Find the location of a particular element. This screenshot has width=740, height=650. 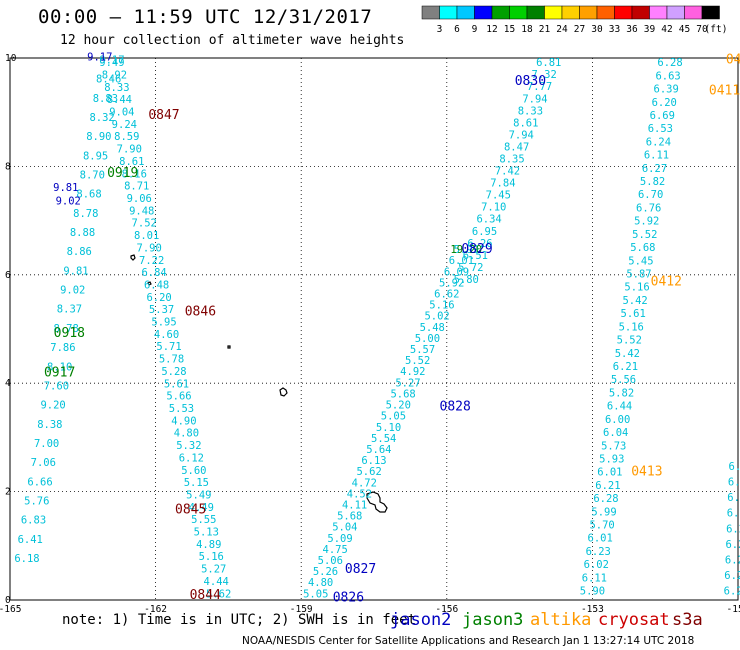

wave-height-value: 8.92 is located at coordinates (114, 75).